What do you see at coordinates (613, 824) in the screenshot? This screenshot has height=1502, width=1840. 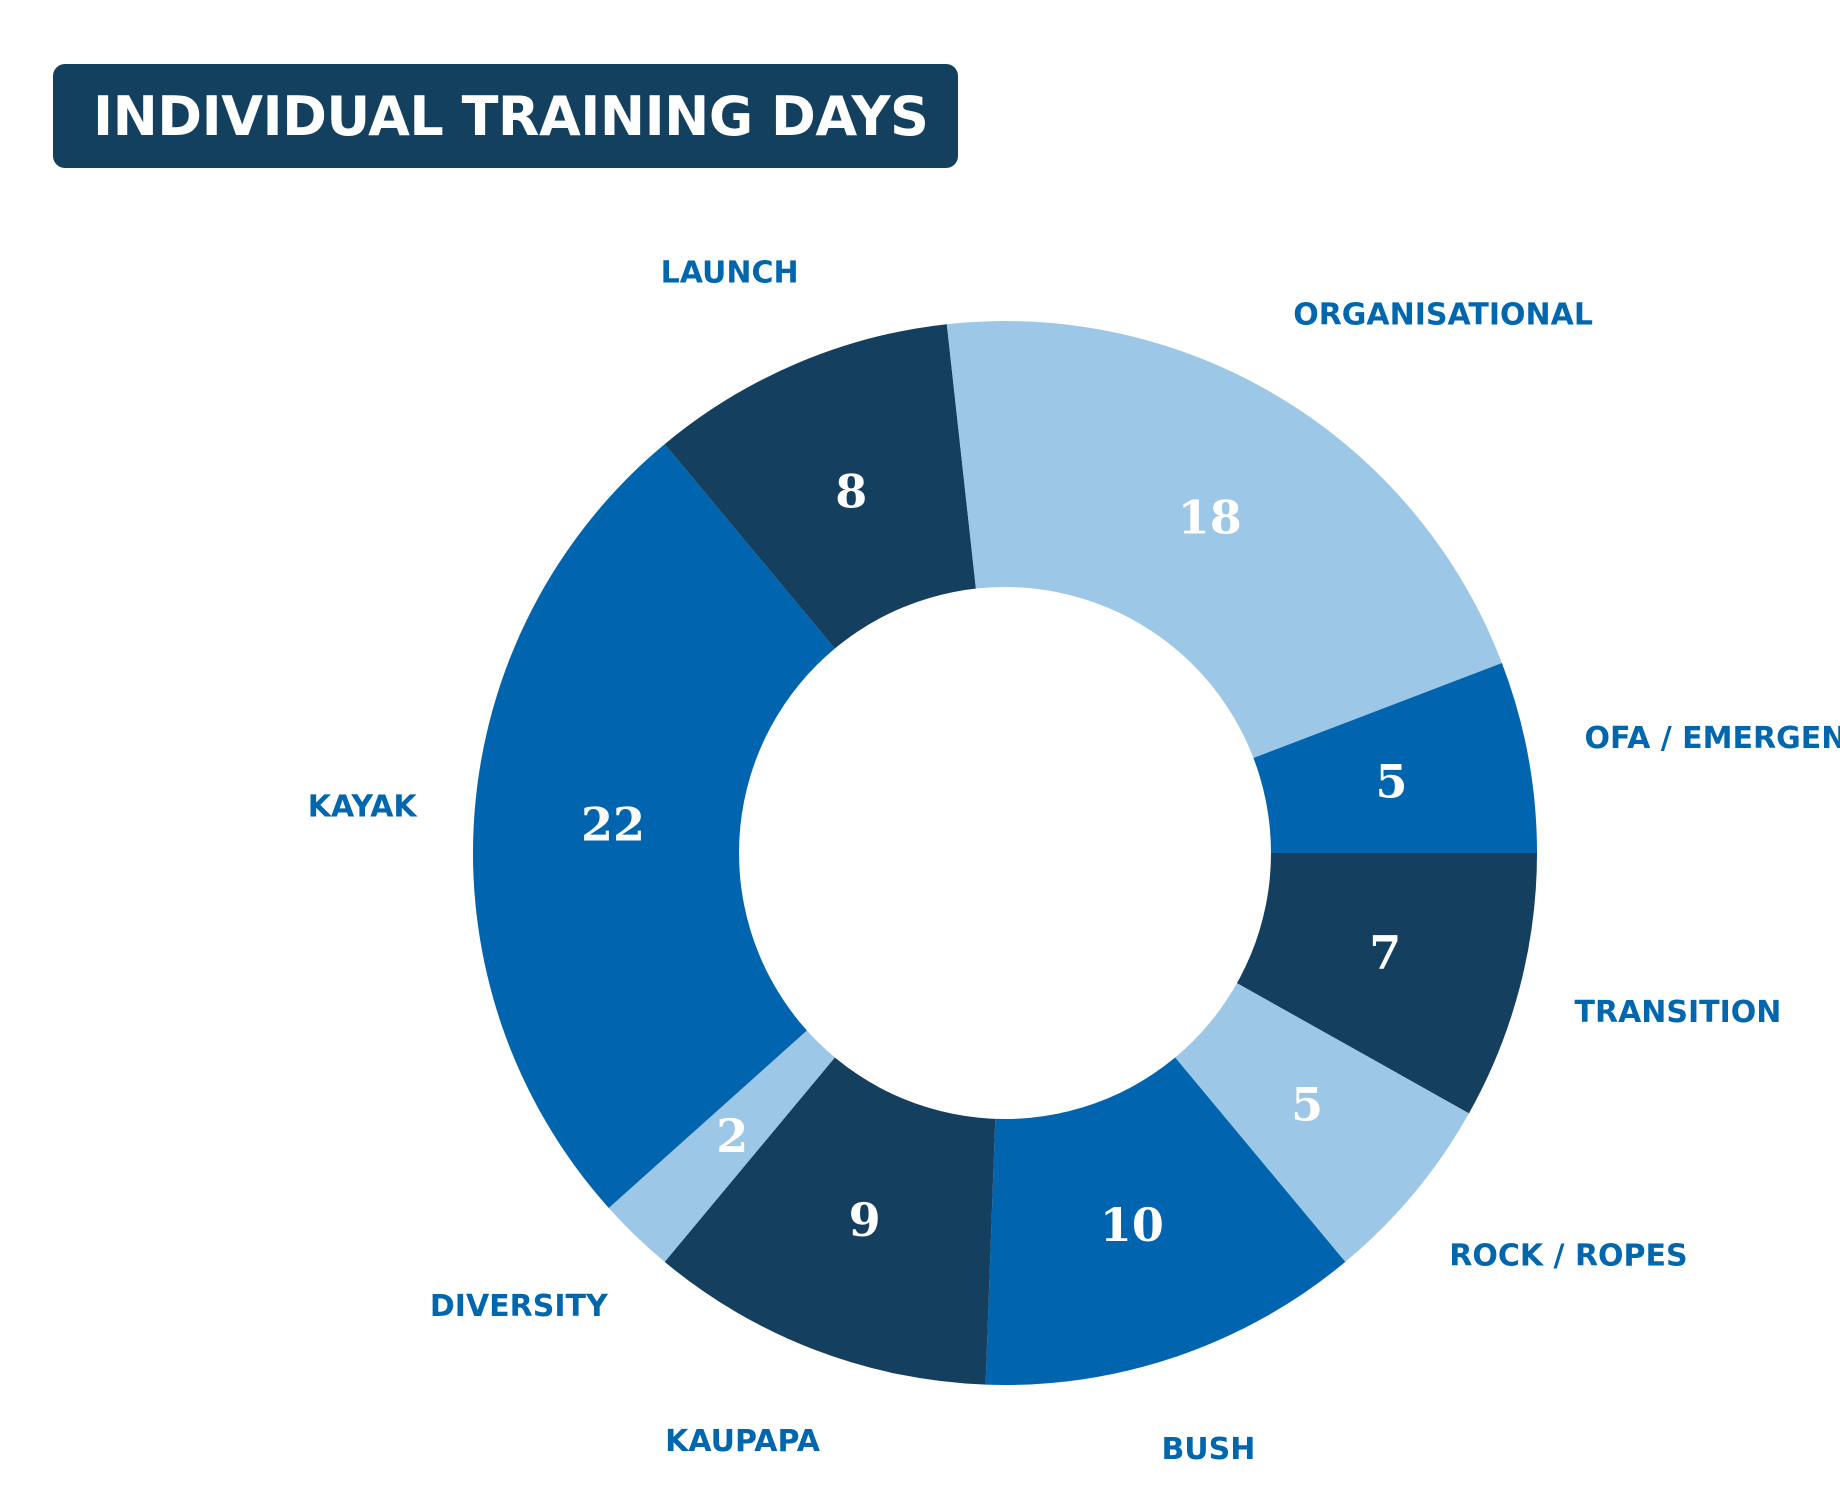 I see `value-label-kayak: 22` at bounding box center [613, 824].